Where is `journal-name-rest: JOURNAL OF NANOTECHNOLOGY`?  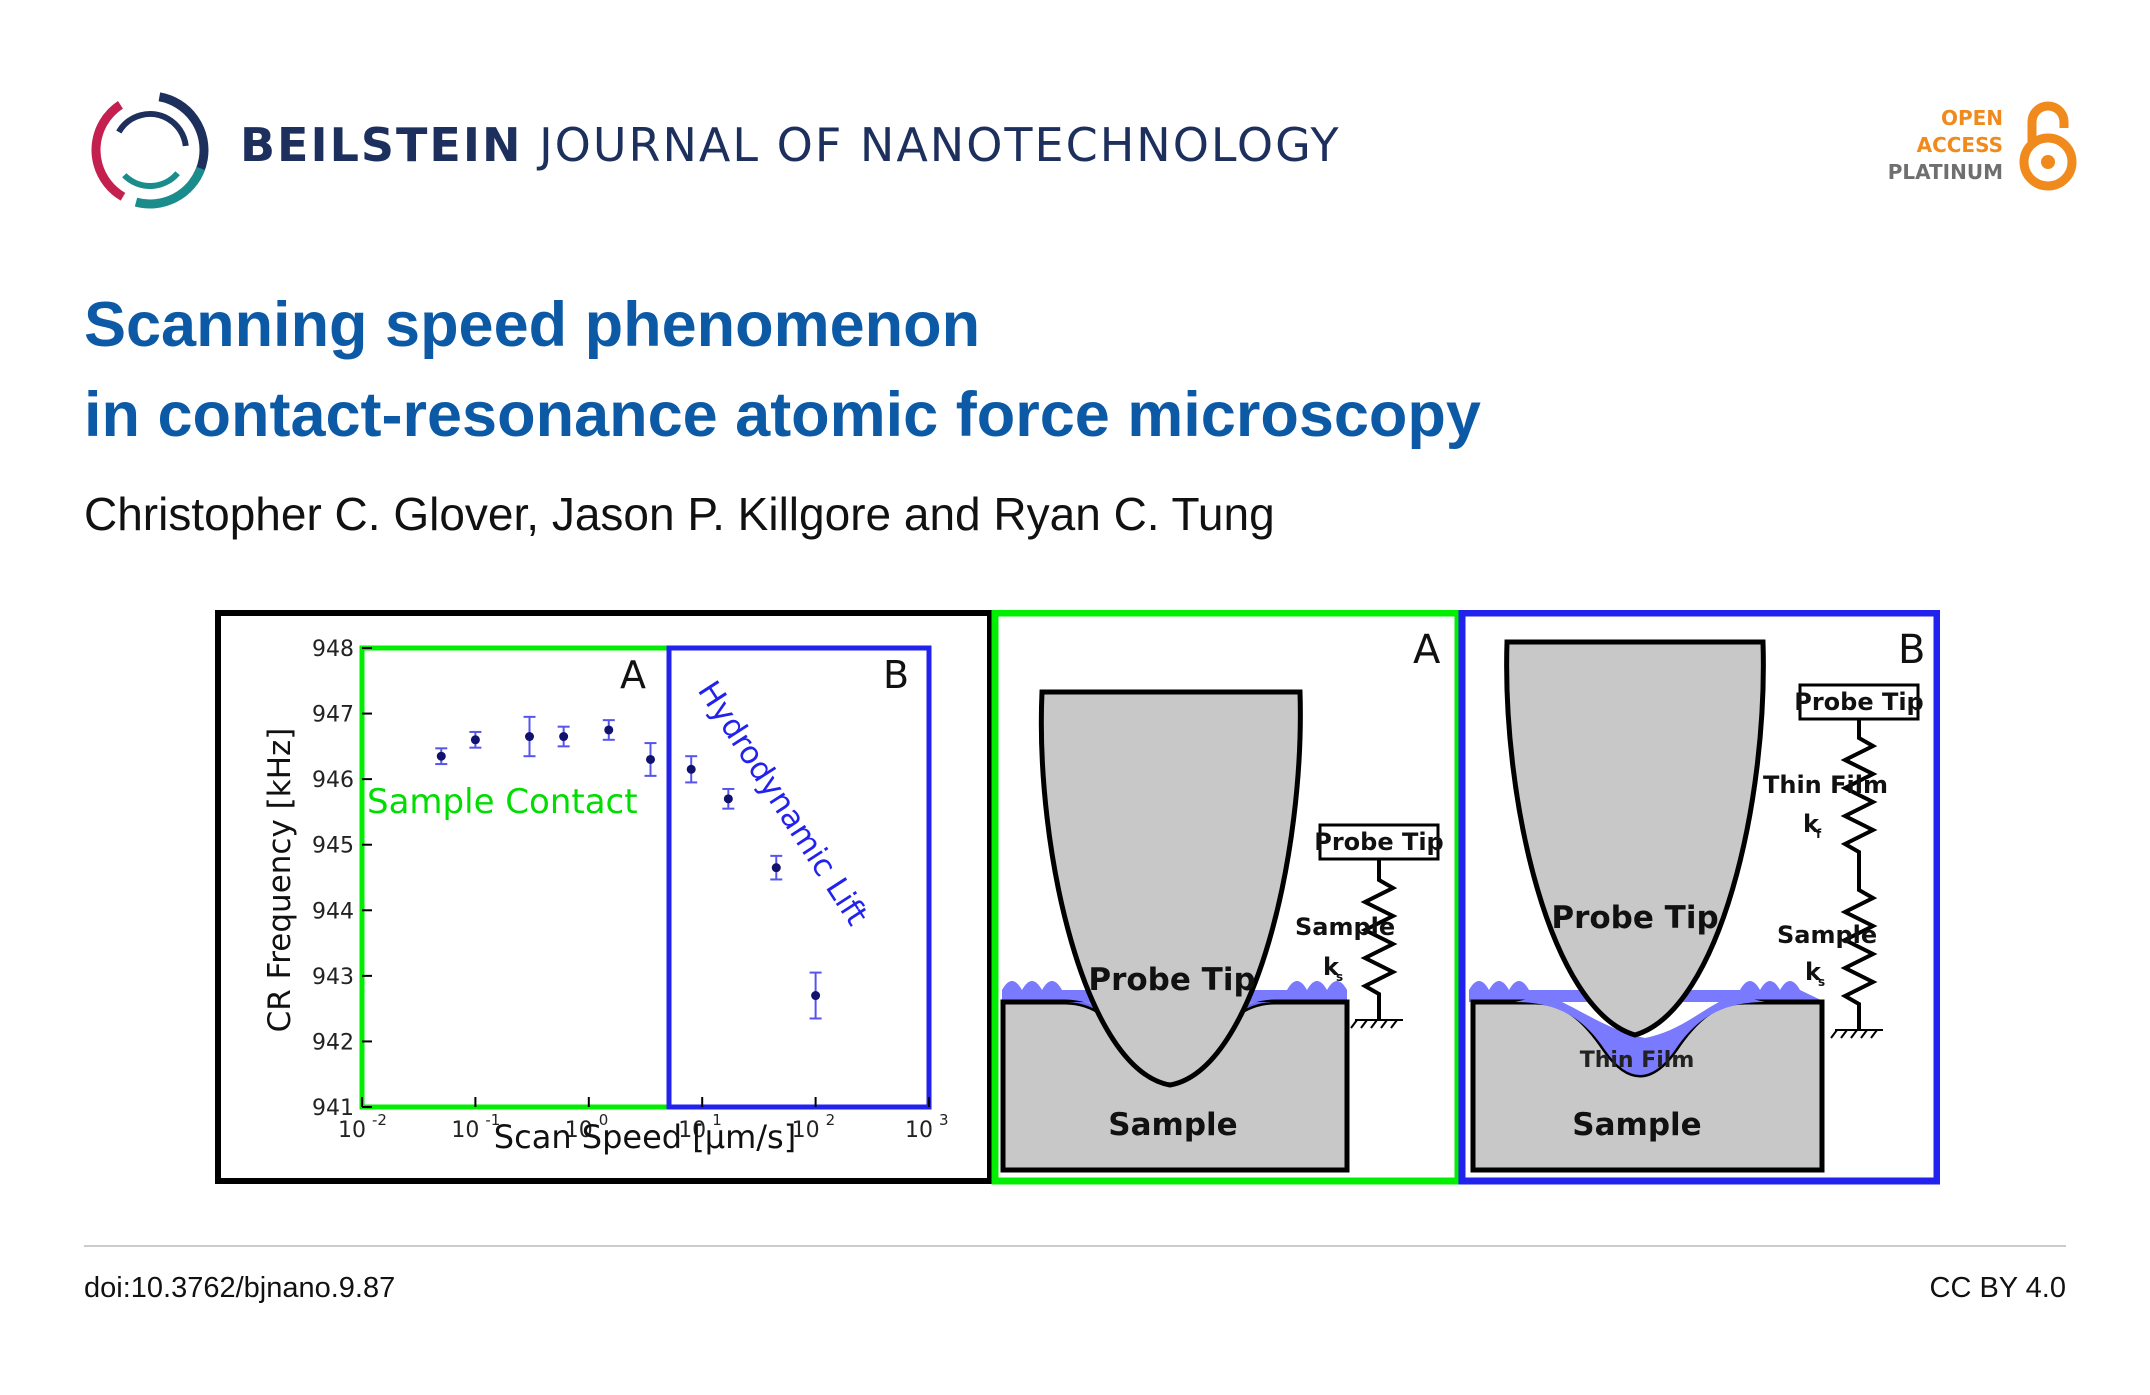
journal-name-rest: JOURNAL OF NANOTECHNOLOGY is located at coordinates (940, 145).